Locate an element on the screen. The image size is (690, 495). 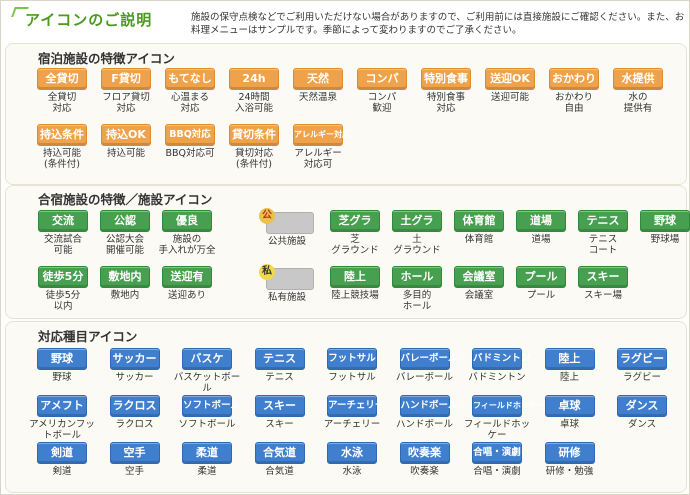
sport-label: 野球 is located at coordinates (62, 377).